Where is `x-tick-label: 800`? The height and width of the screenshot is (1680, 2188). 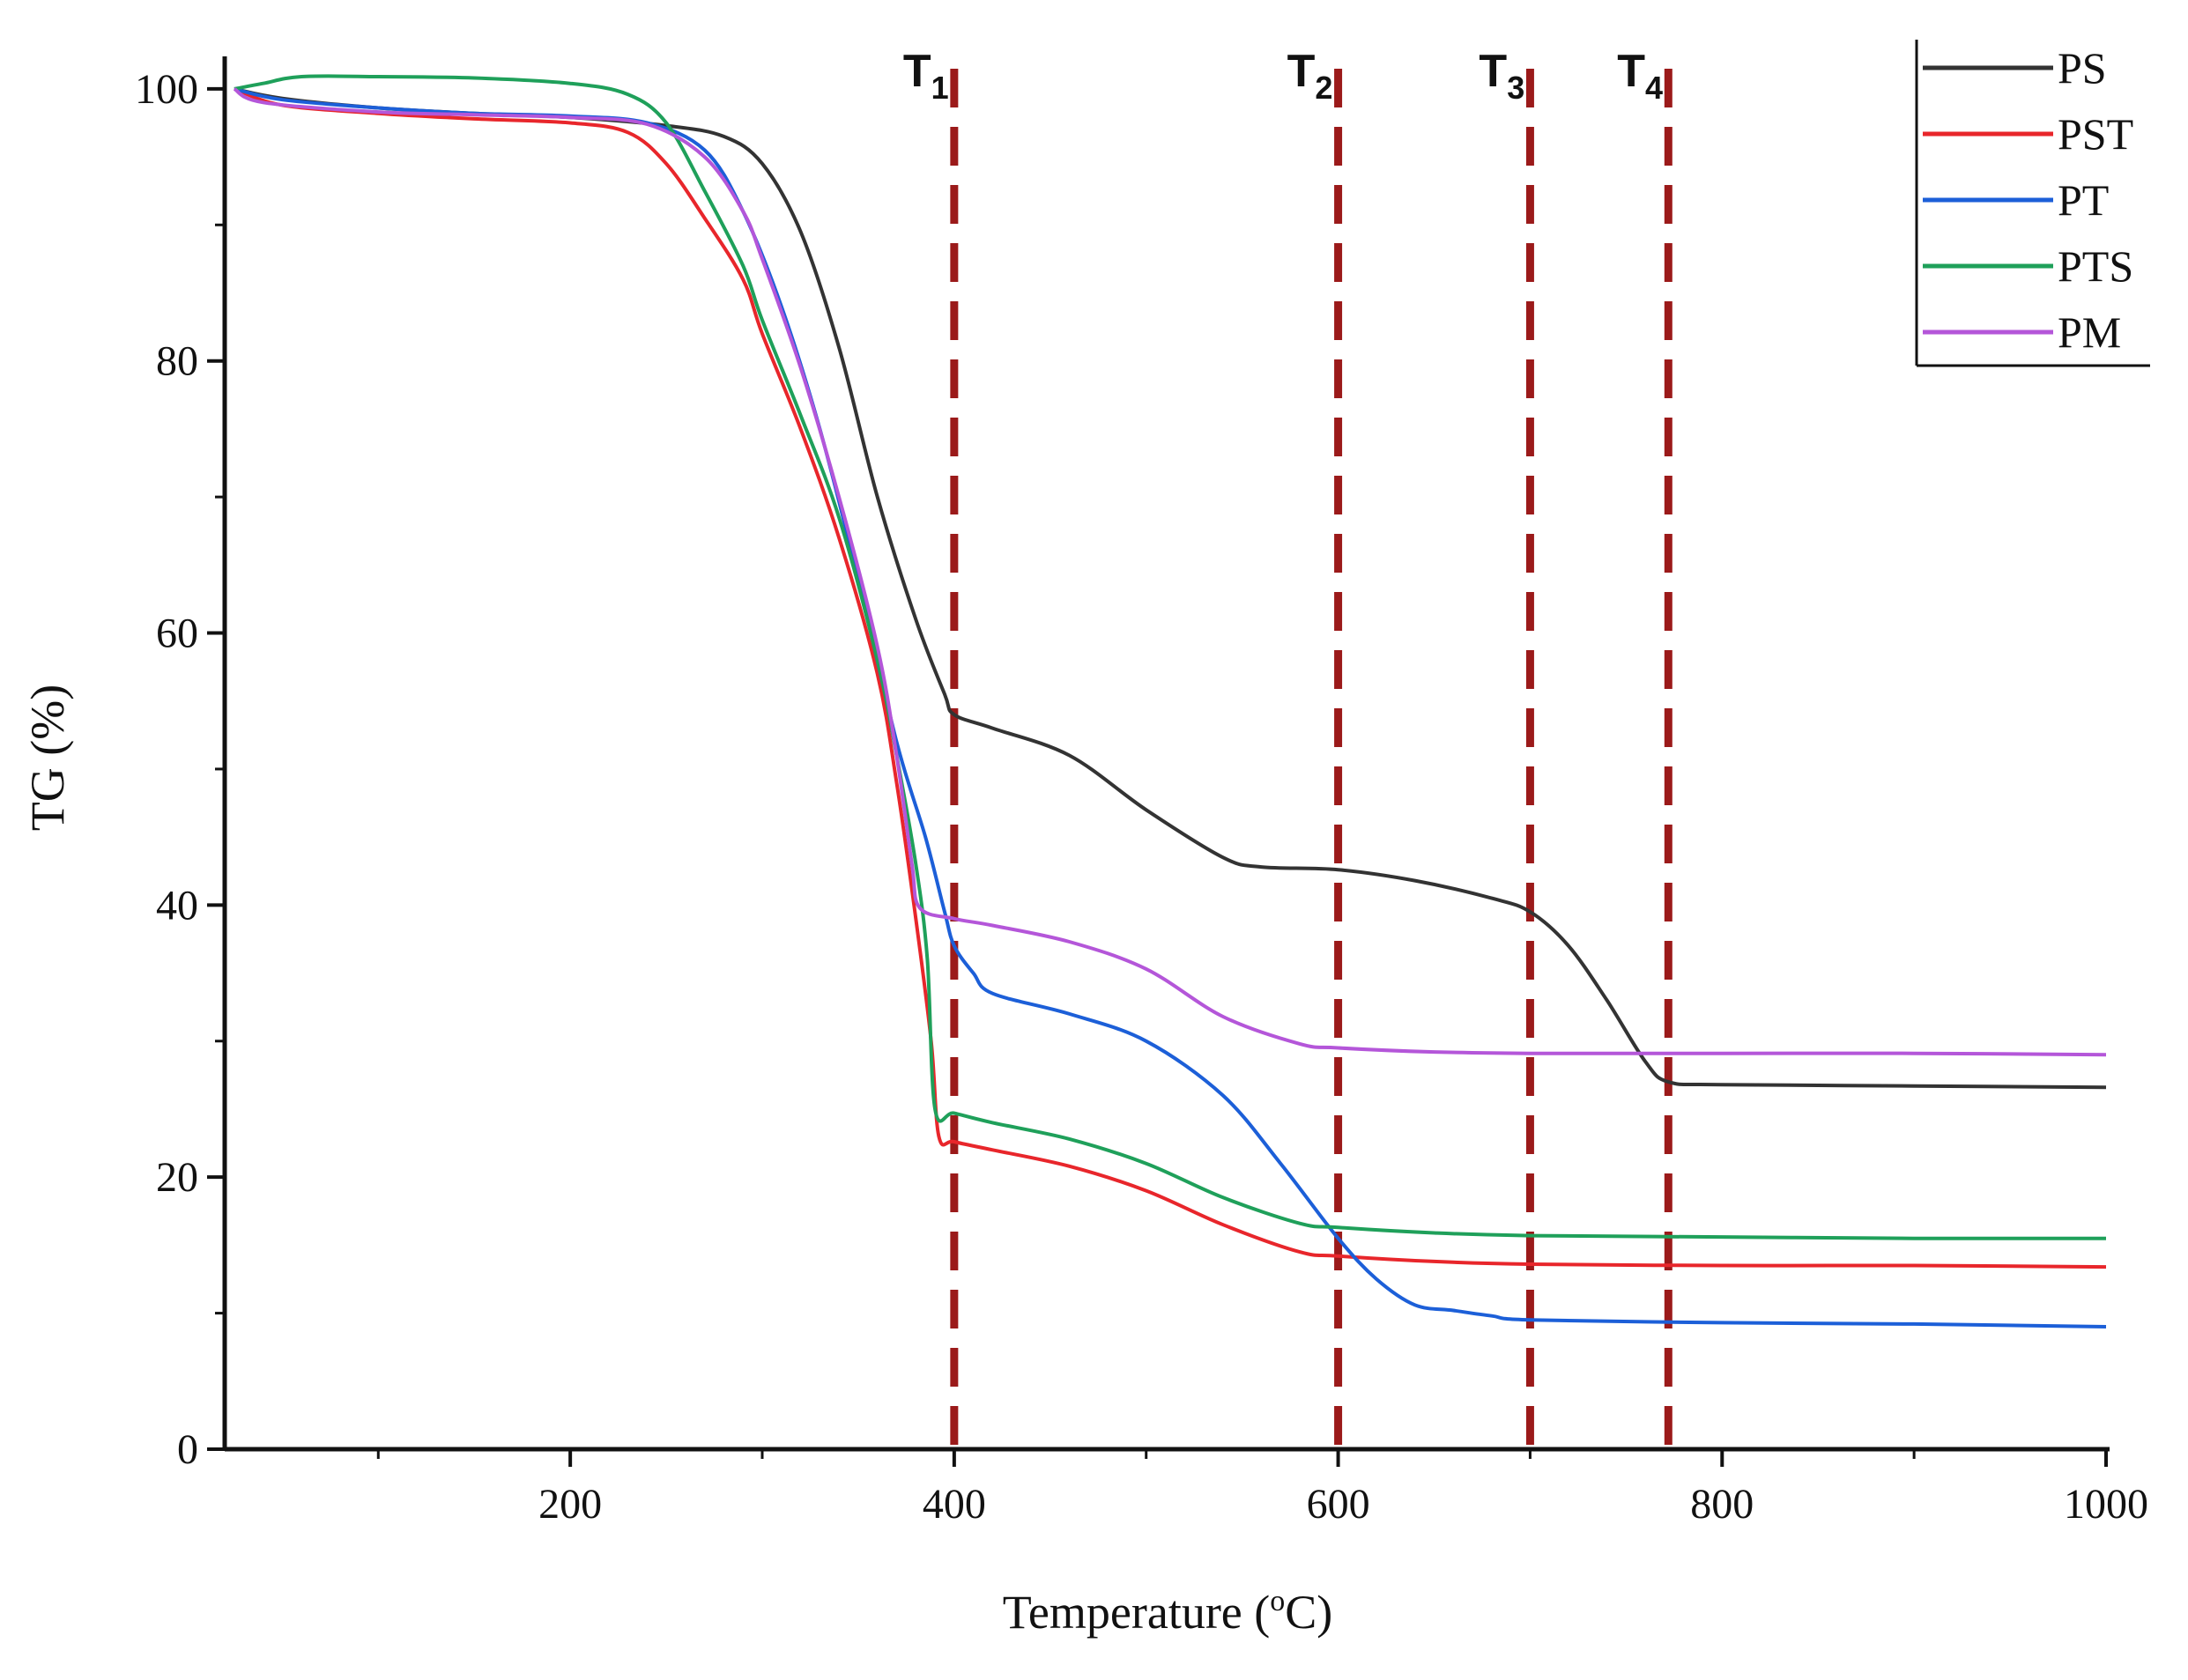 x-tick-label: 800 is located at coordinates (1722, 1504).